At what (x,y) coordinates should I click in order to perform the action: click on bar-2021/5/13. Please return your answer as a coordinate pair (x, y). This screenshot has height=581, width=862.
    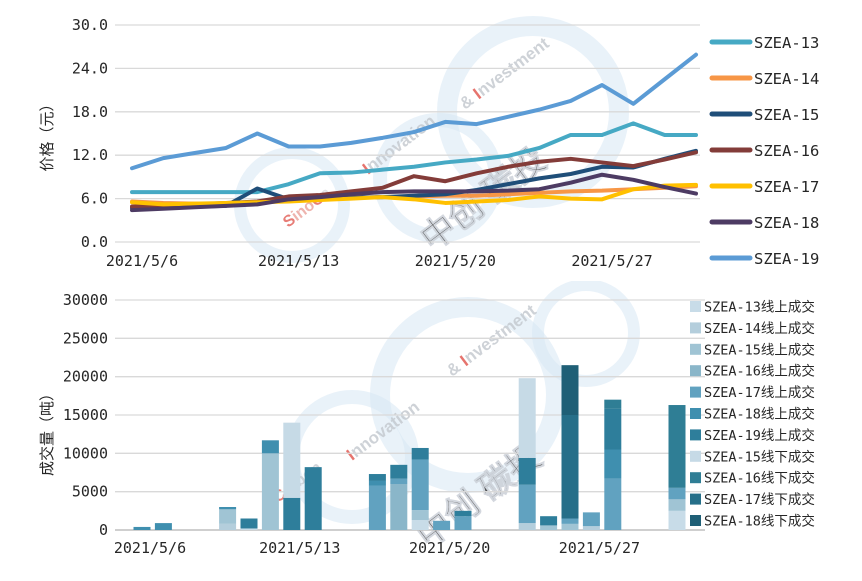
    Looking at the image, I should click on (292, 476).